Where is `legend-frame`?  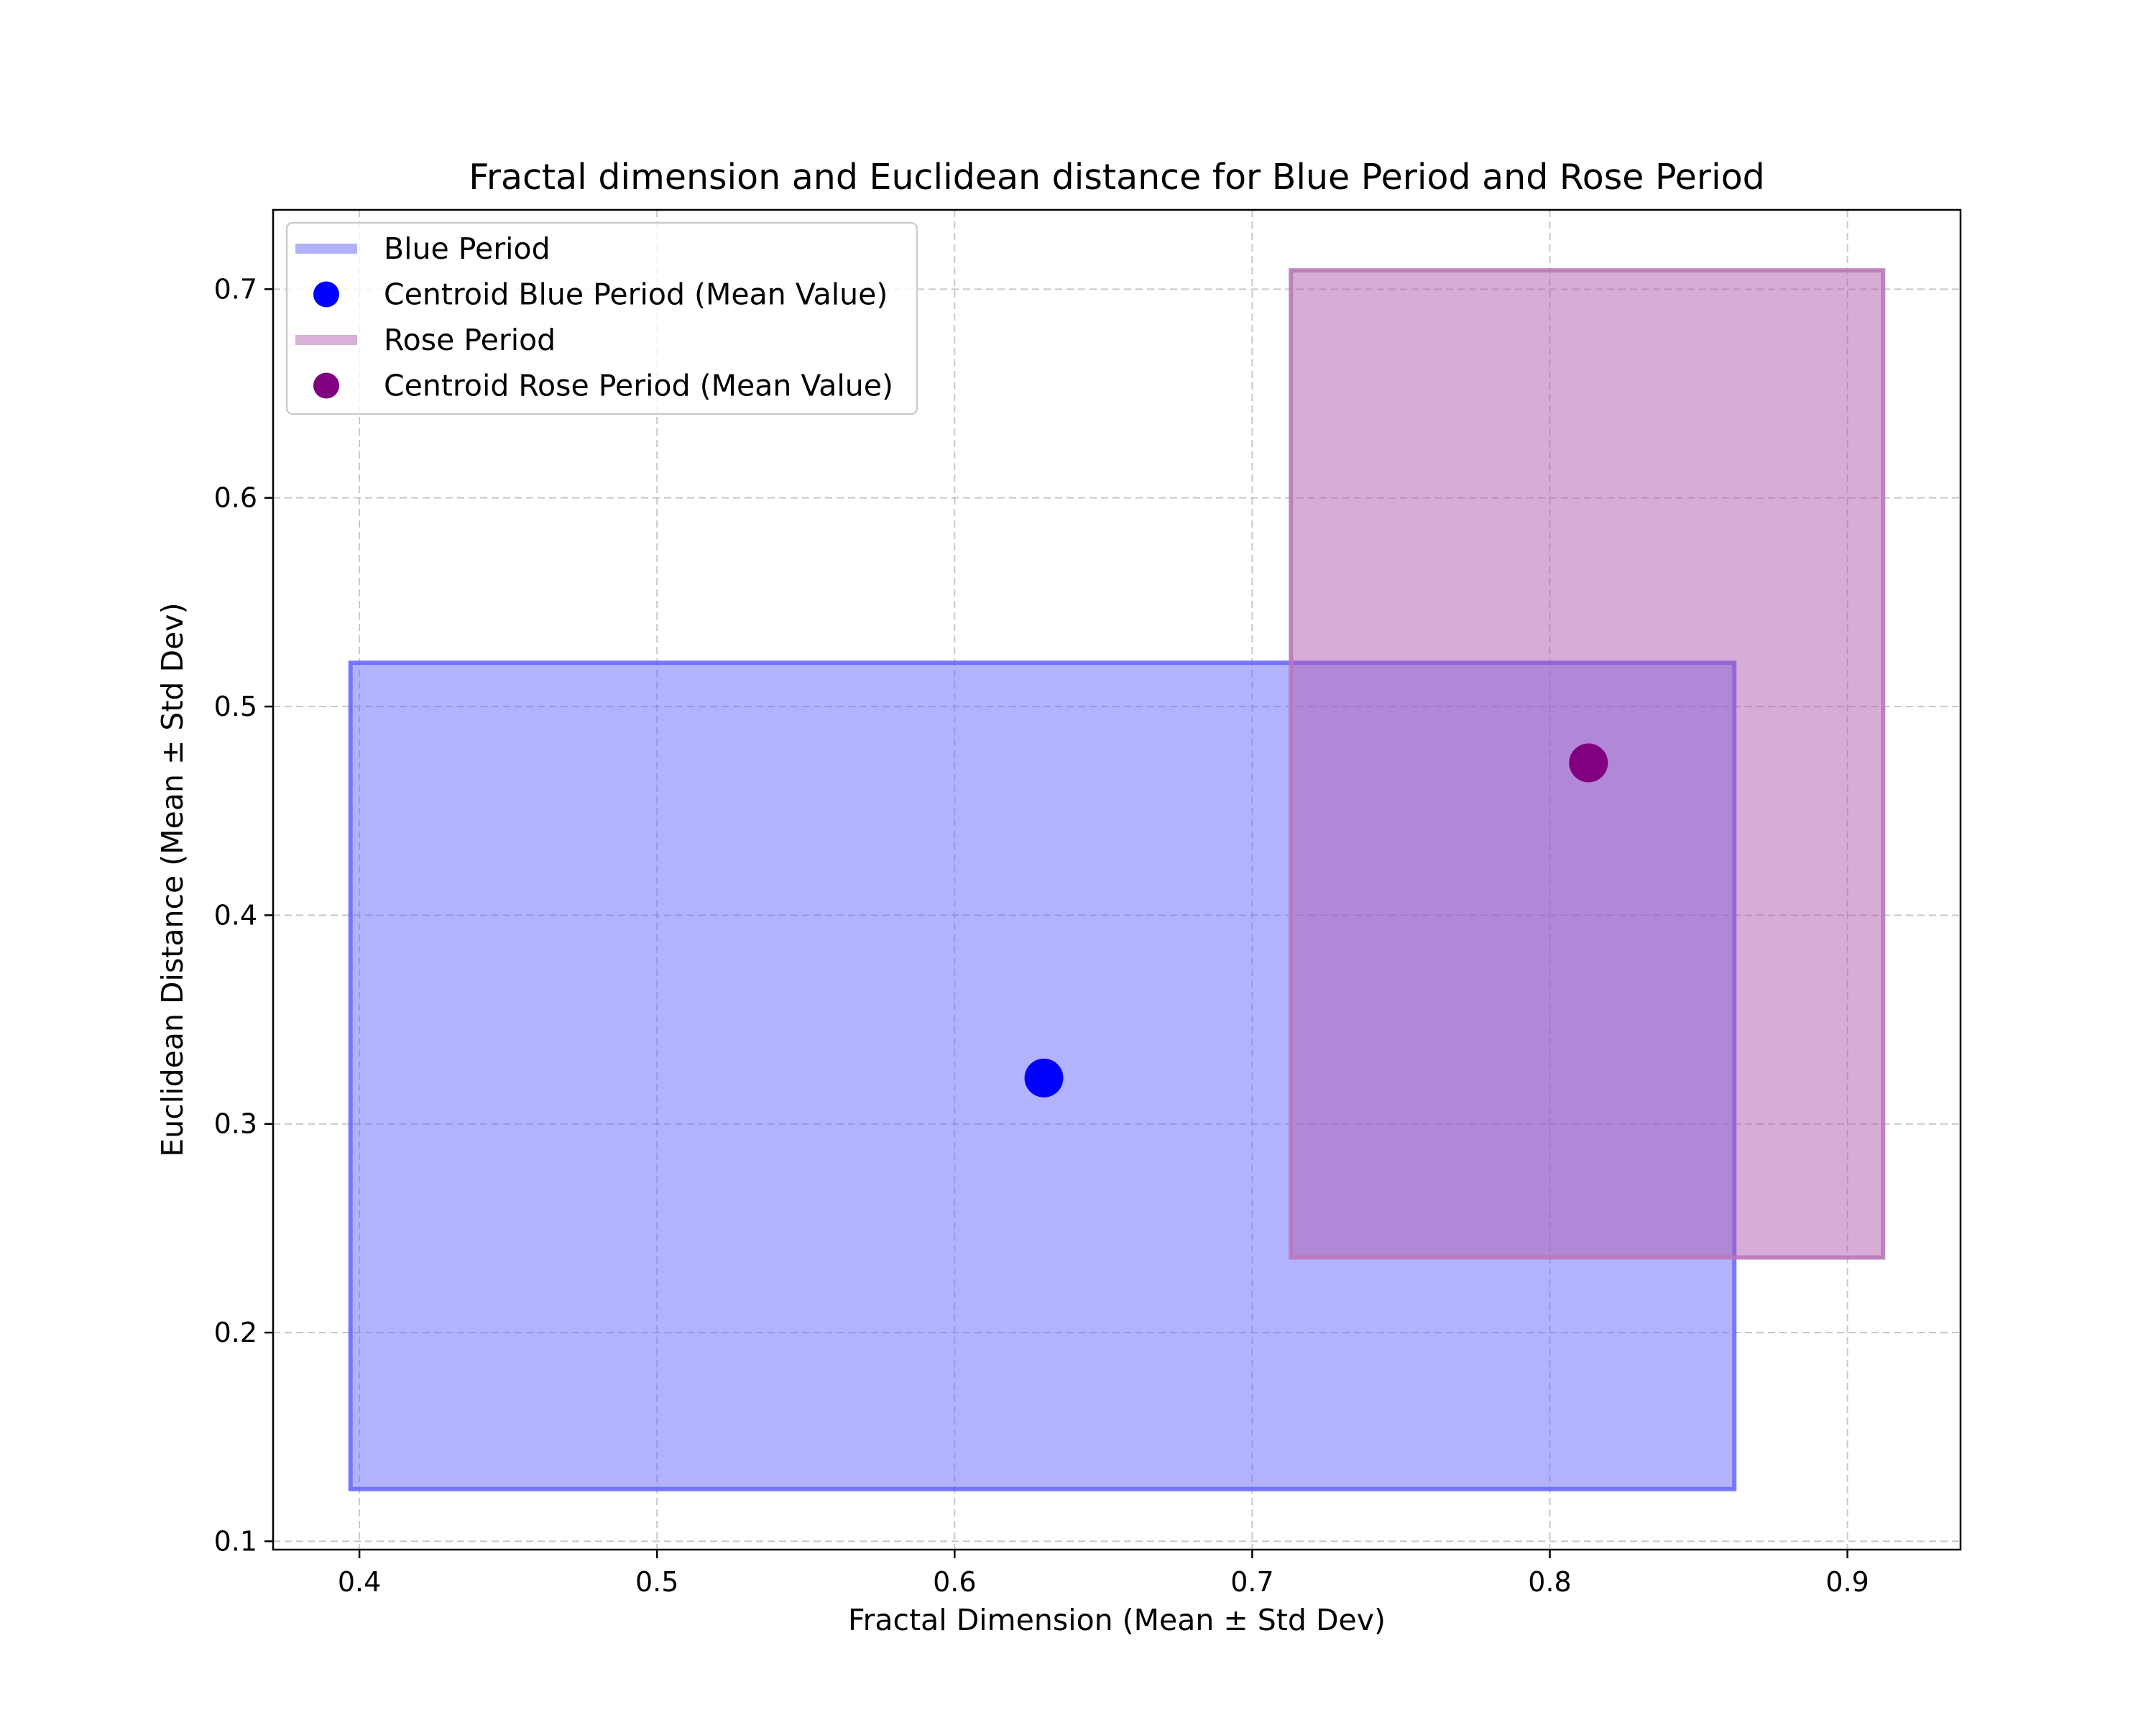 legend-frame is located at coordinates (601, 318).